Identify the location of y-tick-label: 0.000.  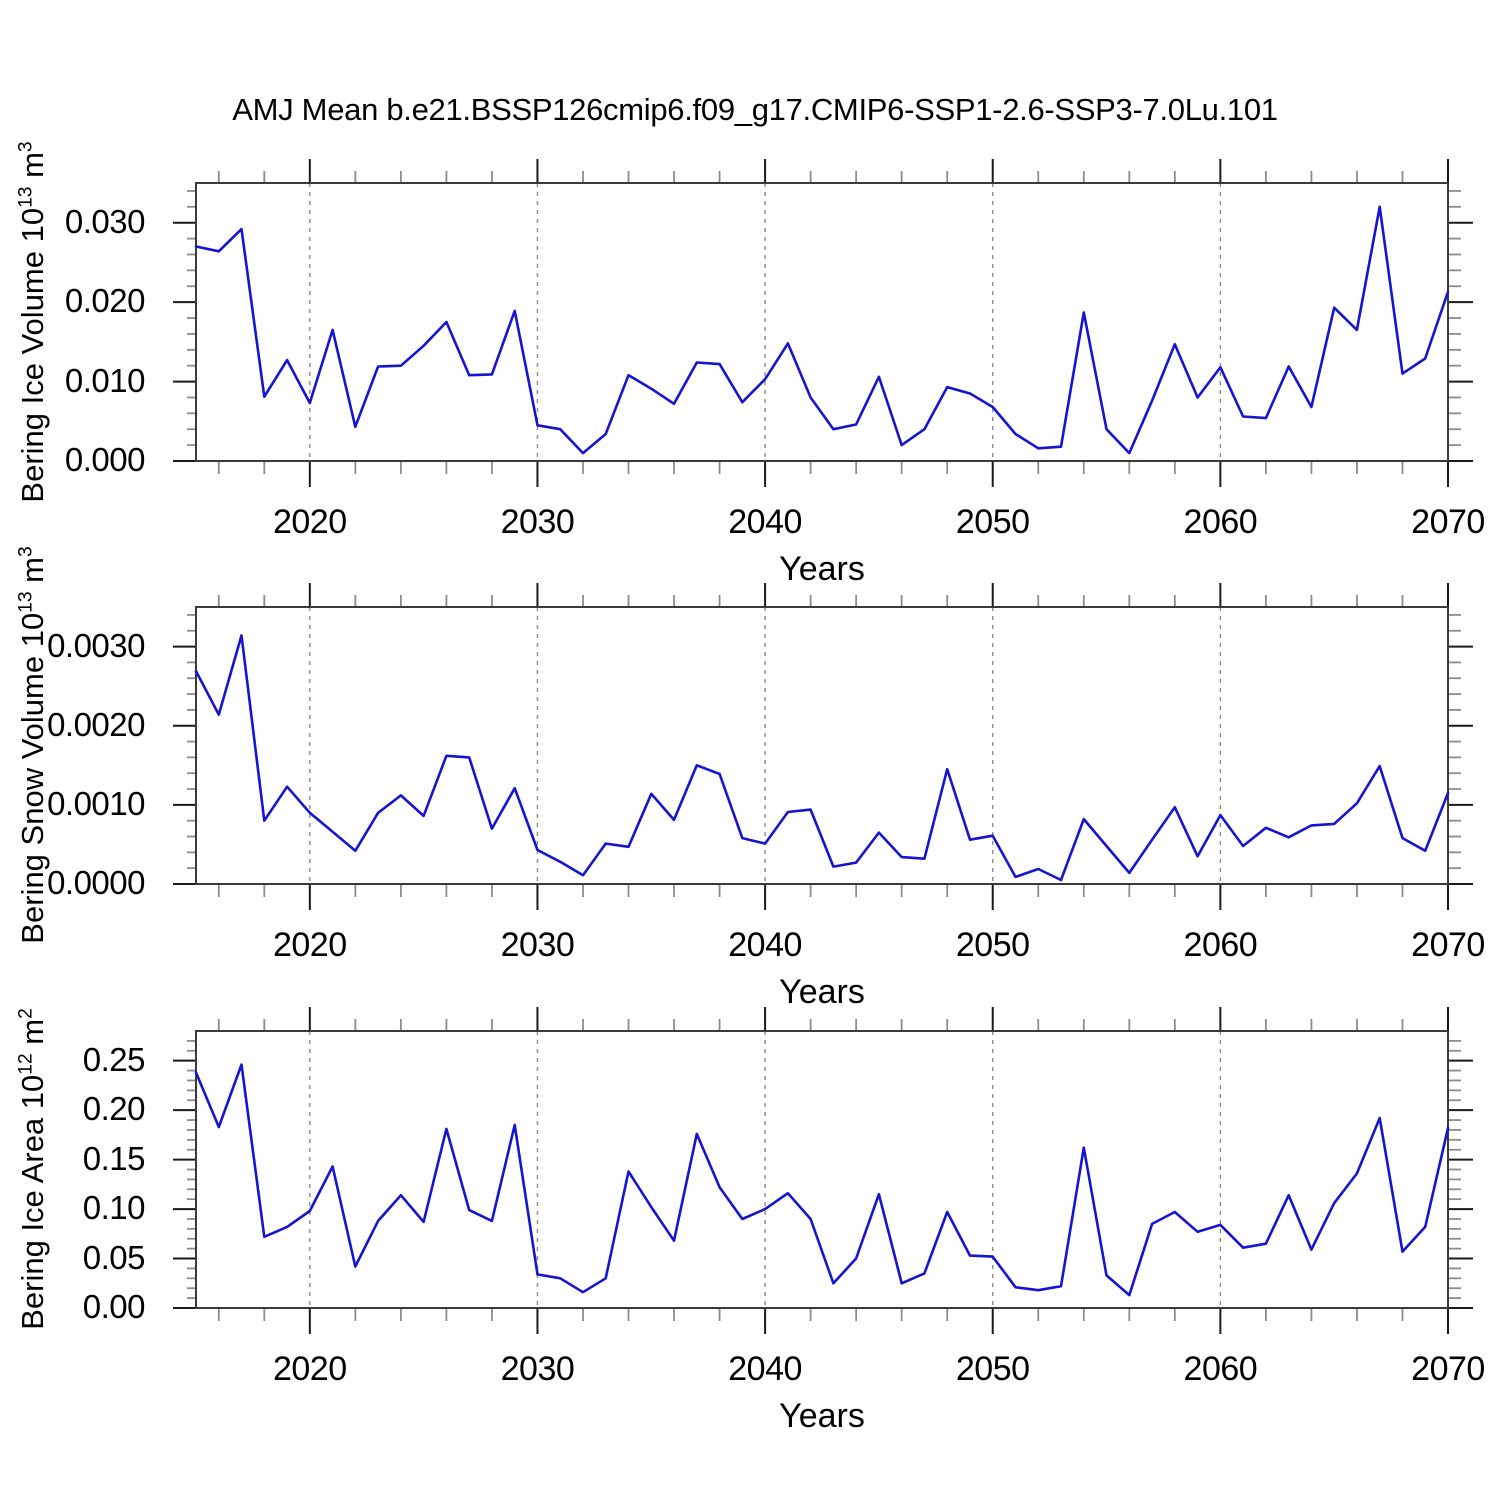
(105, 460).